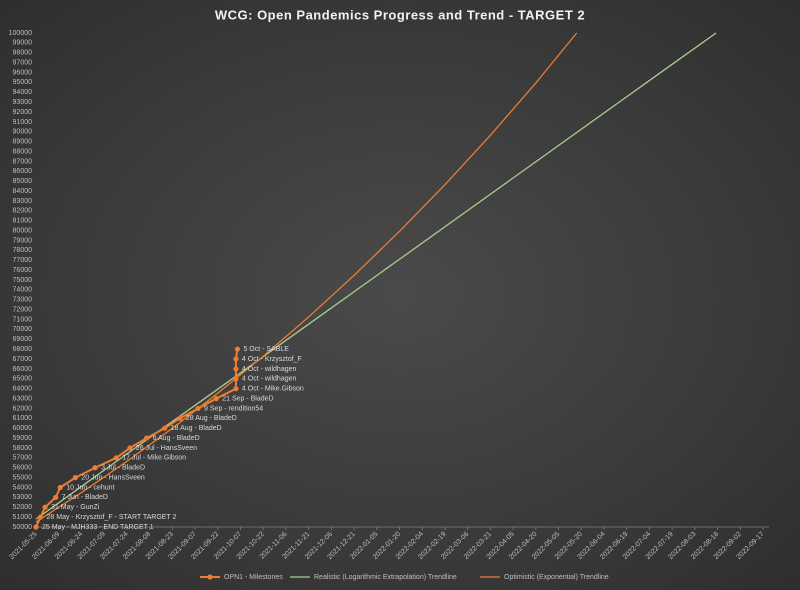  I want to click on y-tick-label: 77000, so click(23, 260).